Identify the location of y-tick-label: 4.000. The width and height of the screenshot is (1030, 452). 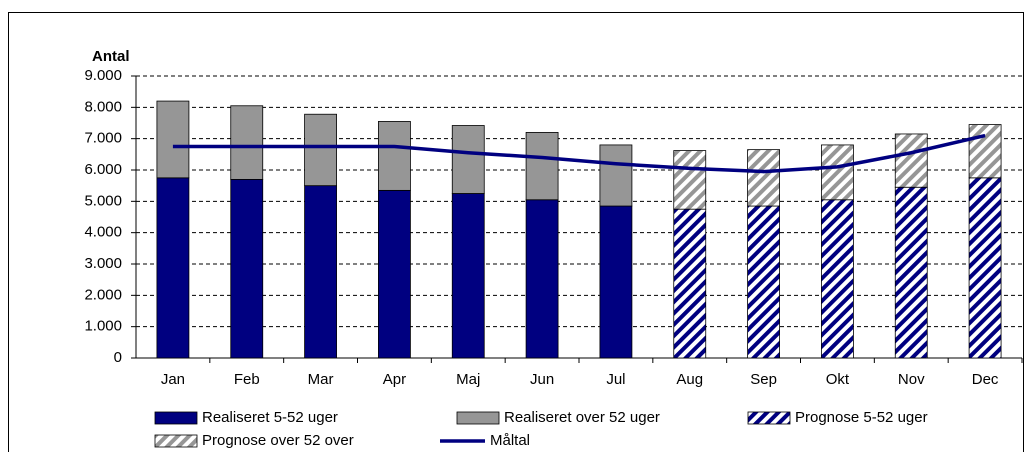
(103, 232).